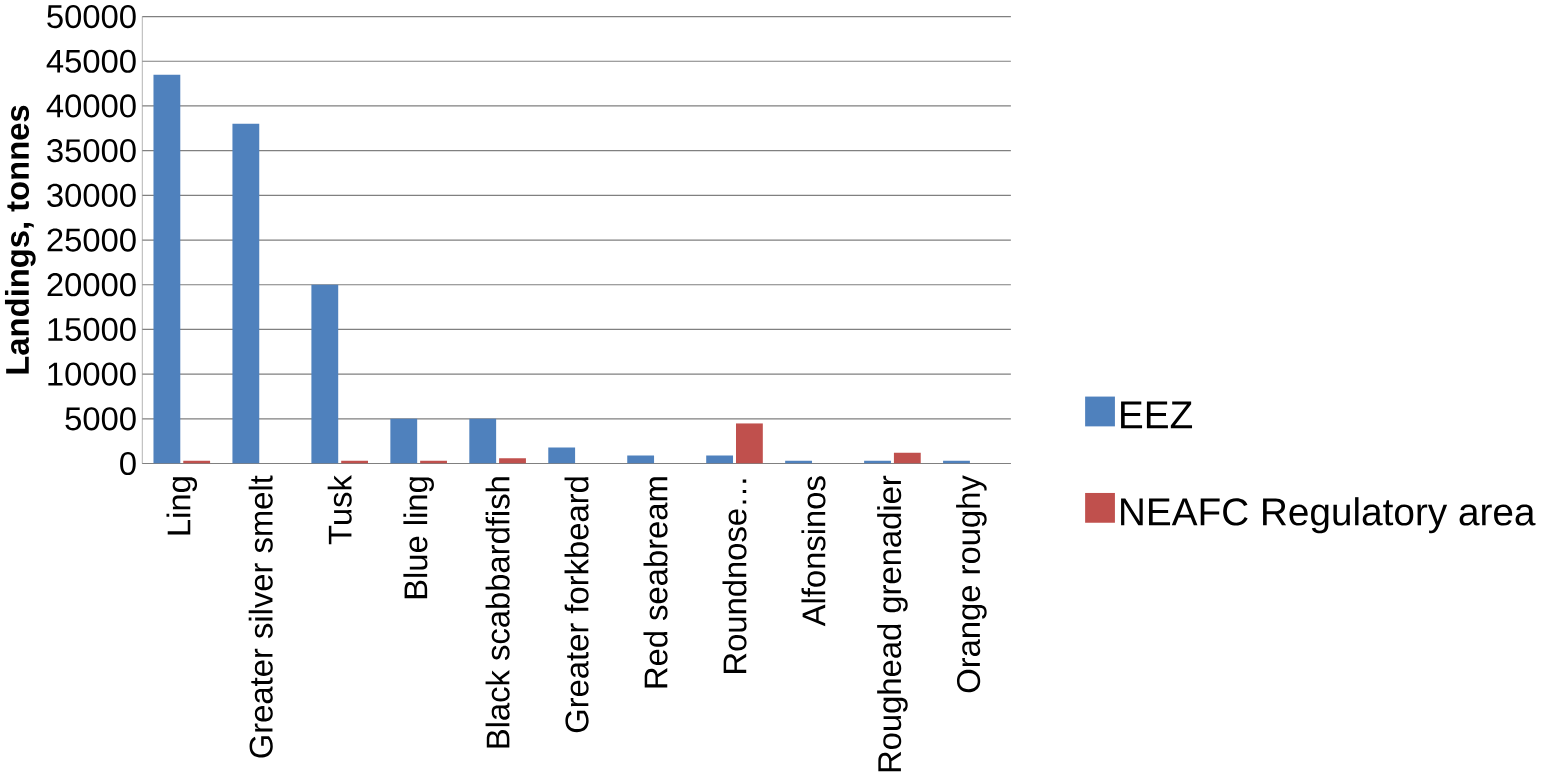 This screenshot has height=779, width=1543. I want to click on x-tick-label: Roughead grenadier, so click(892, 623).